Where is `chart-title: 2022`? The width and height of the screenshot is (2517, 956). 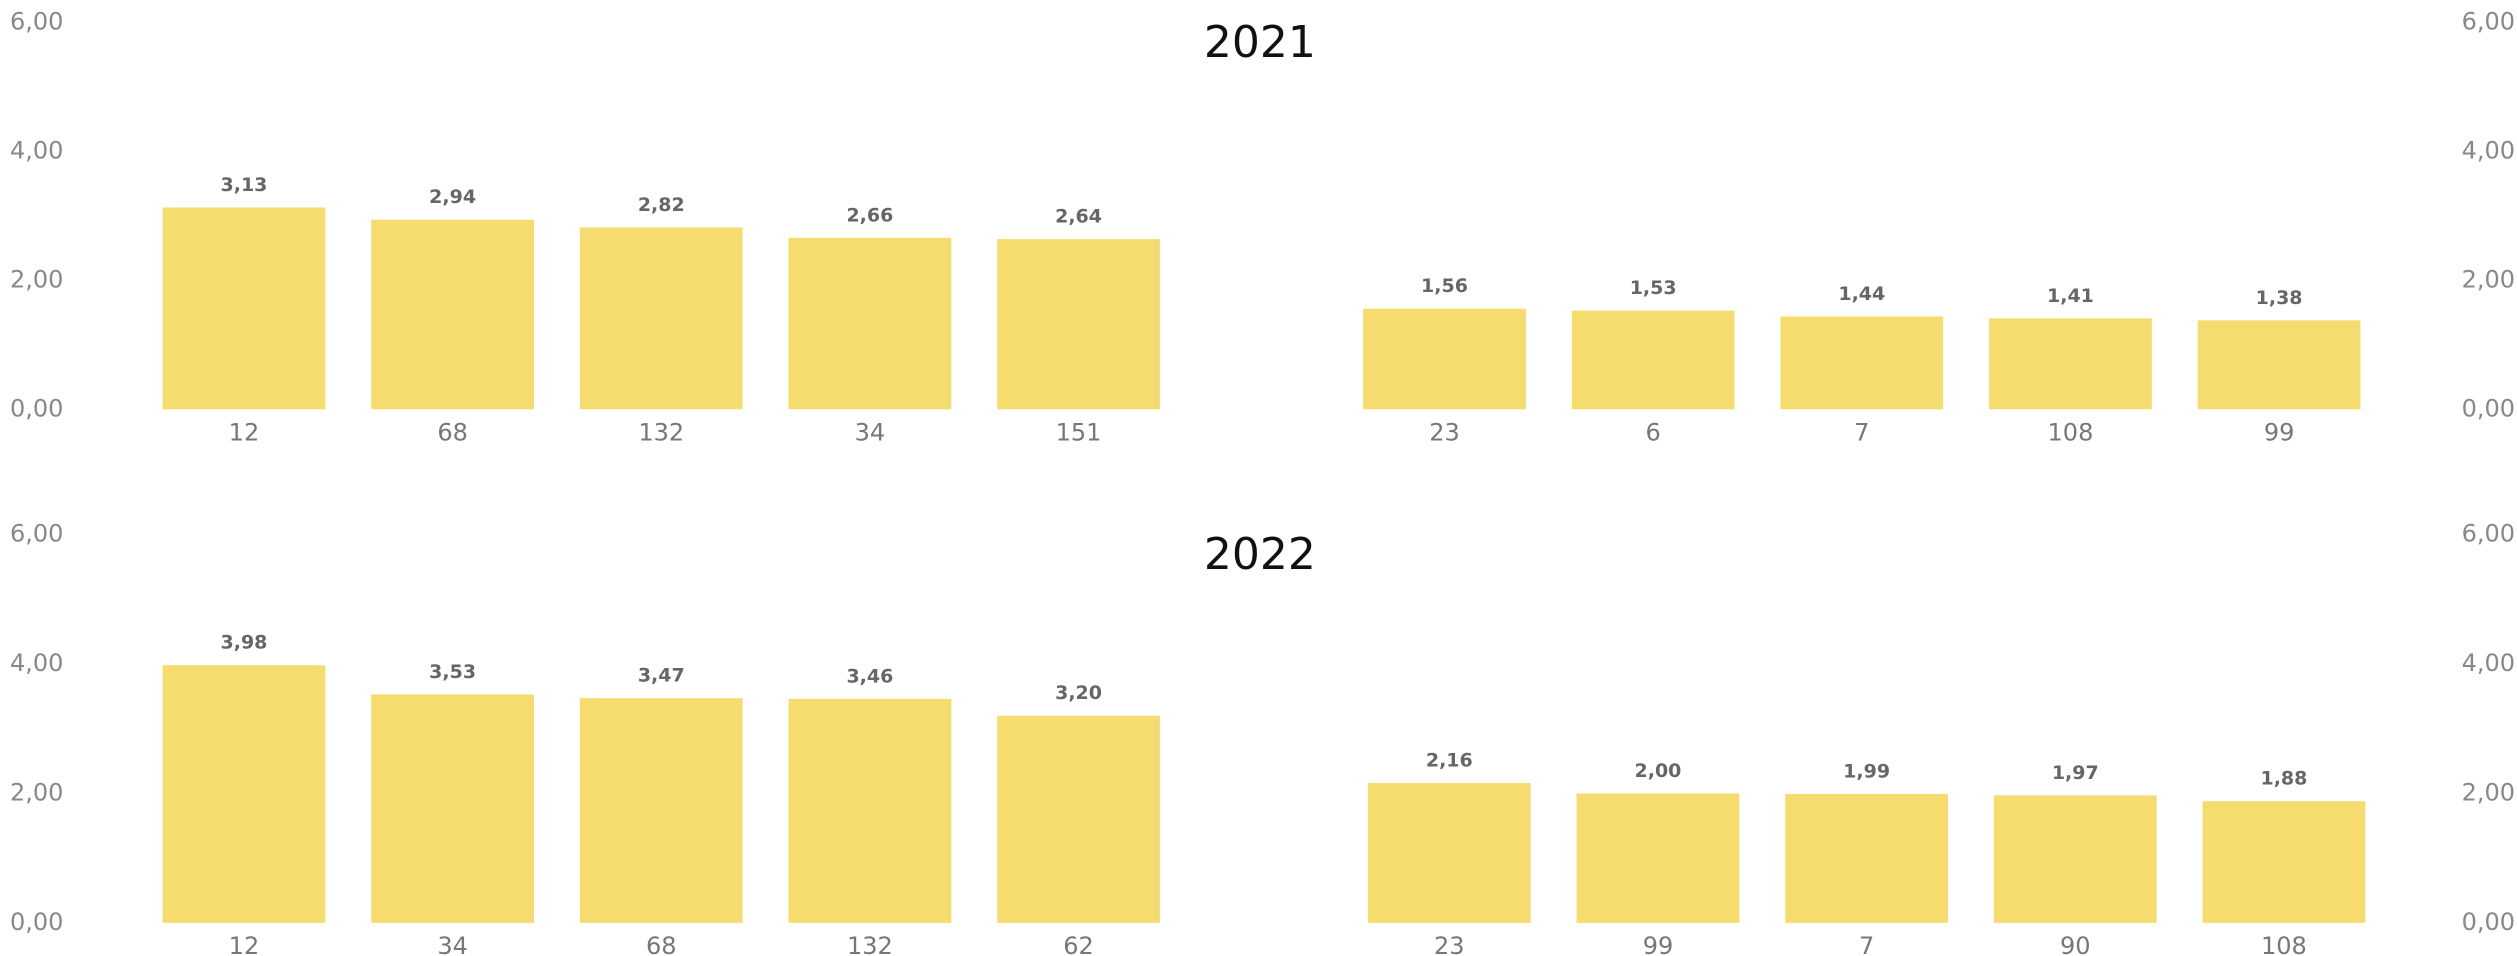
chart-title: 2022 is located at coordinates (1260, 554).